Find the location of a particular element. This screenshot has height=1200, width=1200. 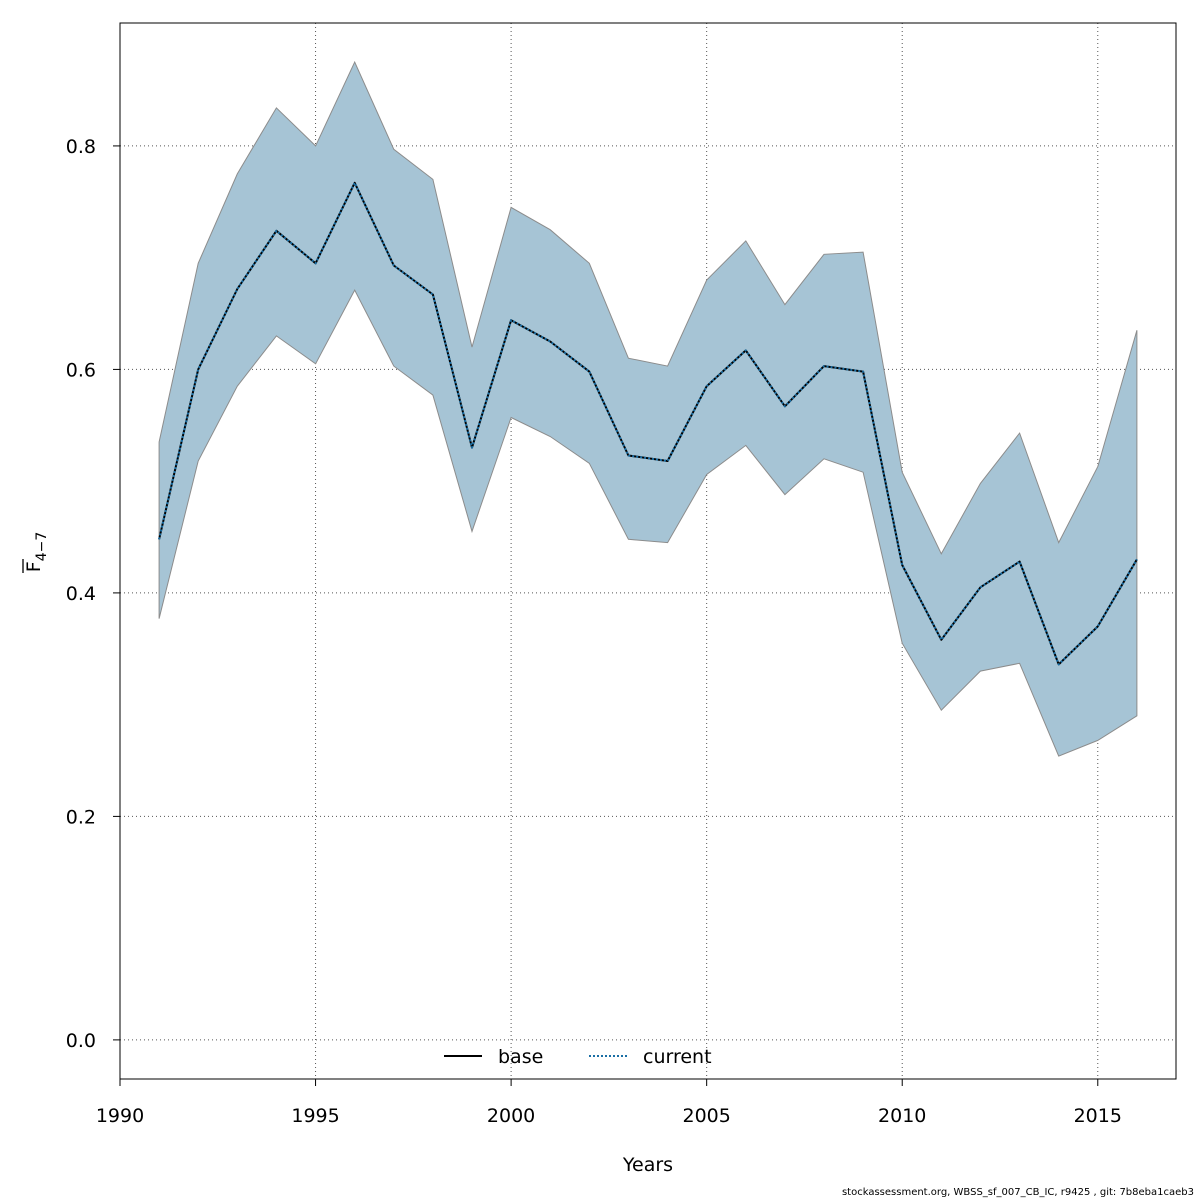

x-tick-label: 1990 is located at coordinates (120, 1116).